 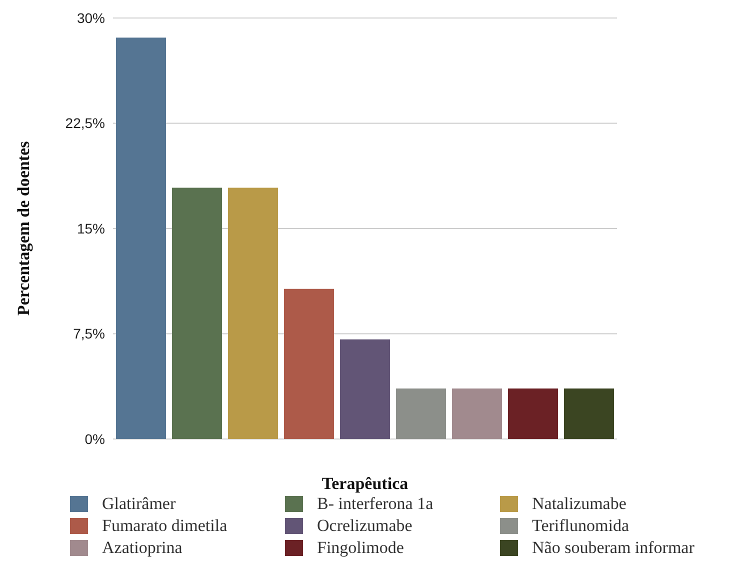 What do you see at coordinates (90, 228) in the screenshot?
I see `y-tick-label: 15%` at bounding box center [90, 228].